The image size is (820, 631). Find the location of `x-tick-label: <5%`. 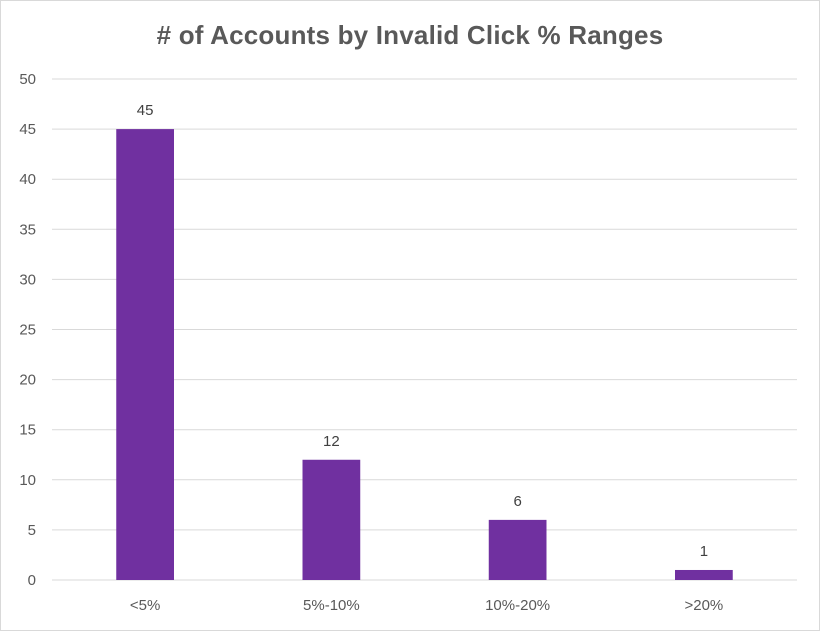

x-tick-label: <5% is located at coordinates (145, 605).